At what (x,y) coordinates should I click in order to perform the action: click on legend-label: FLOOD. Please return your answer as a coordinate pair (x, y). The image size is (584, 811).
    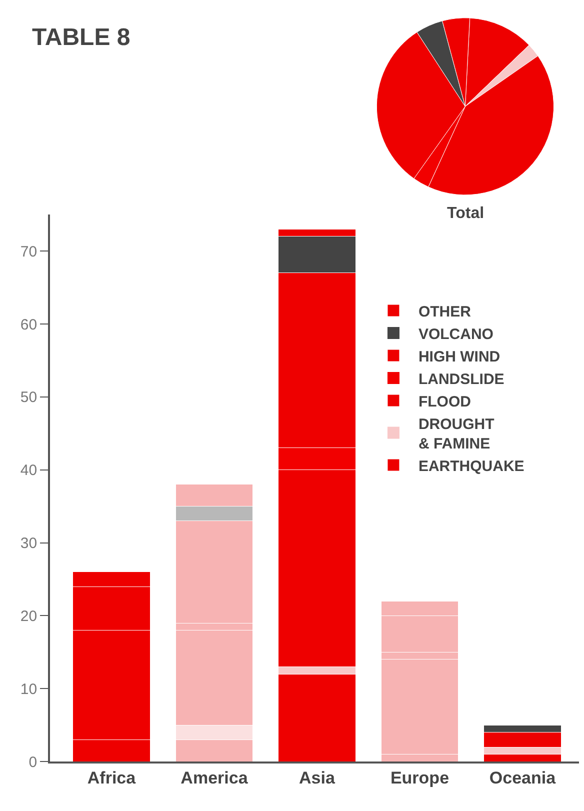
    Looking at the image, I should click on (445, 401).